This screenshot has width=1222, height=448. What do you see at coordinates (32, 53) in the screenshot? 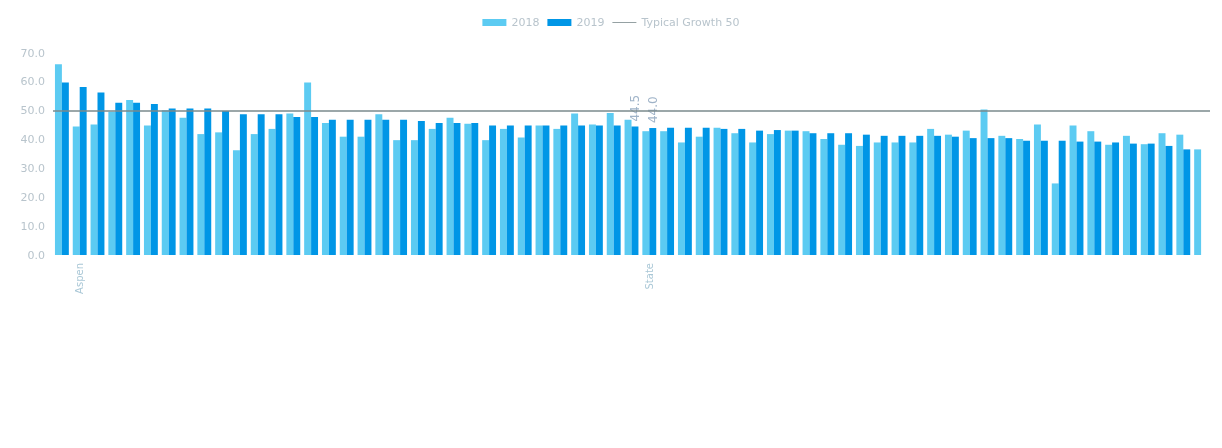
I see `y-tick-label: 70.0` at bounding box center [32, 53].